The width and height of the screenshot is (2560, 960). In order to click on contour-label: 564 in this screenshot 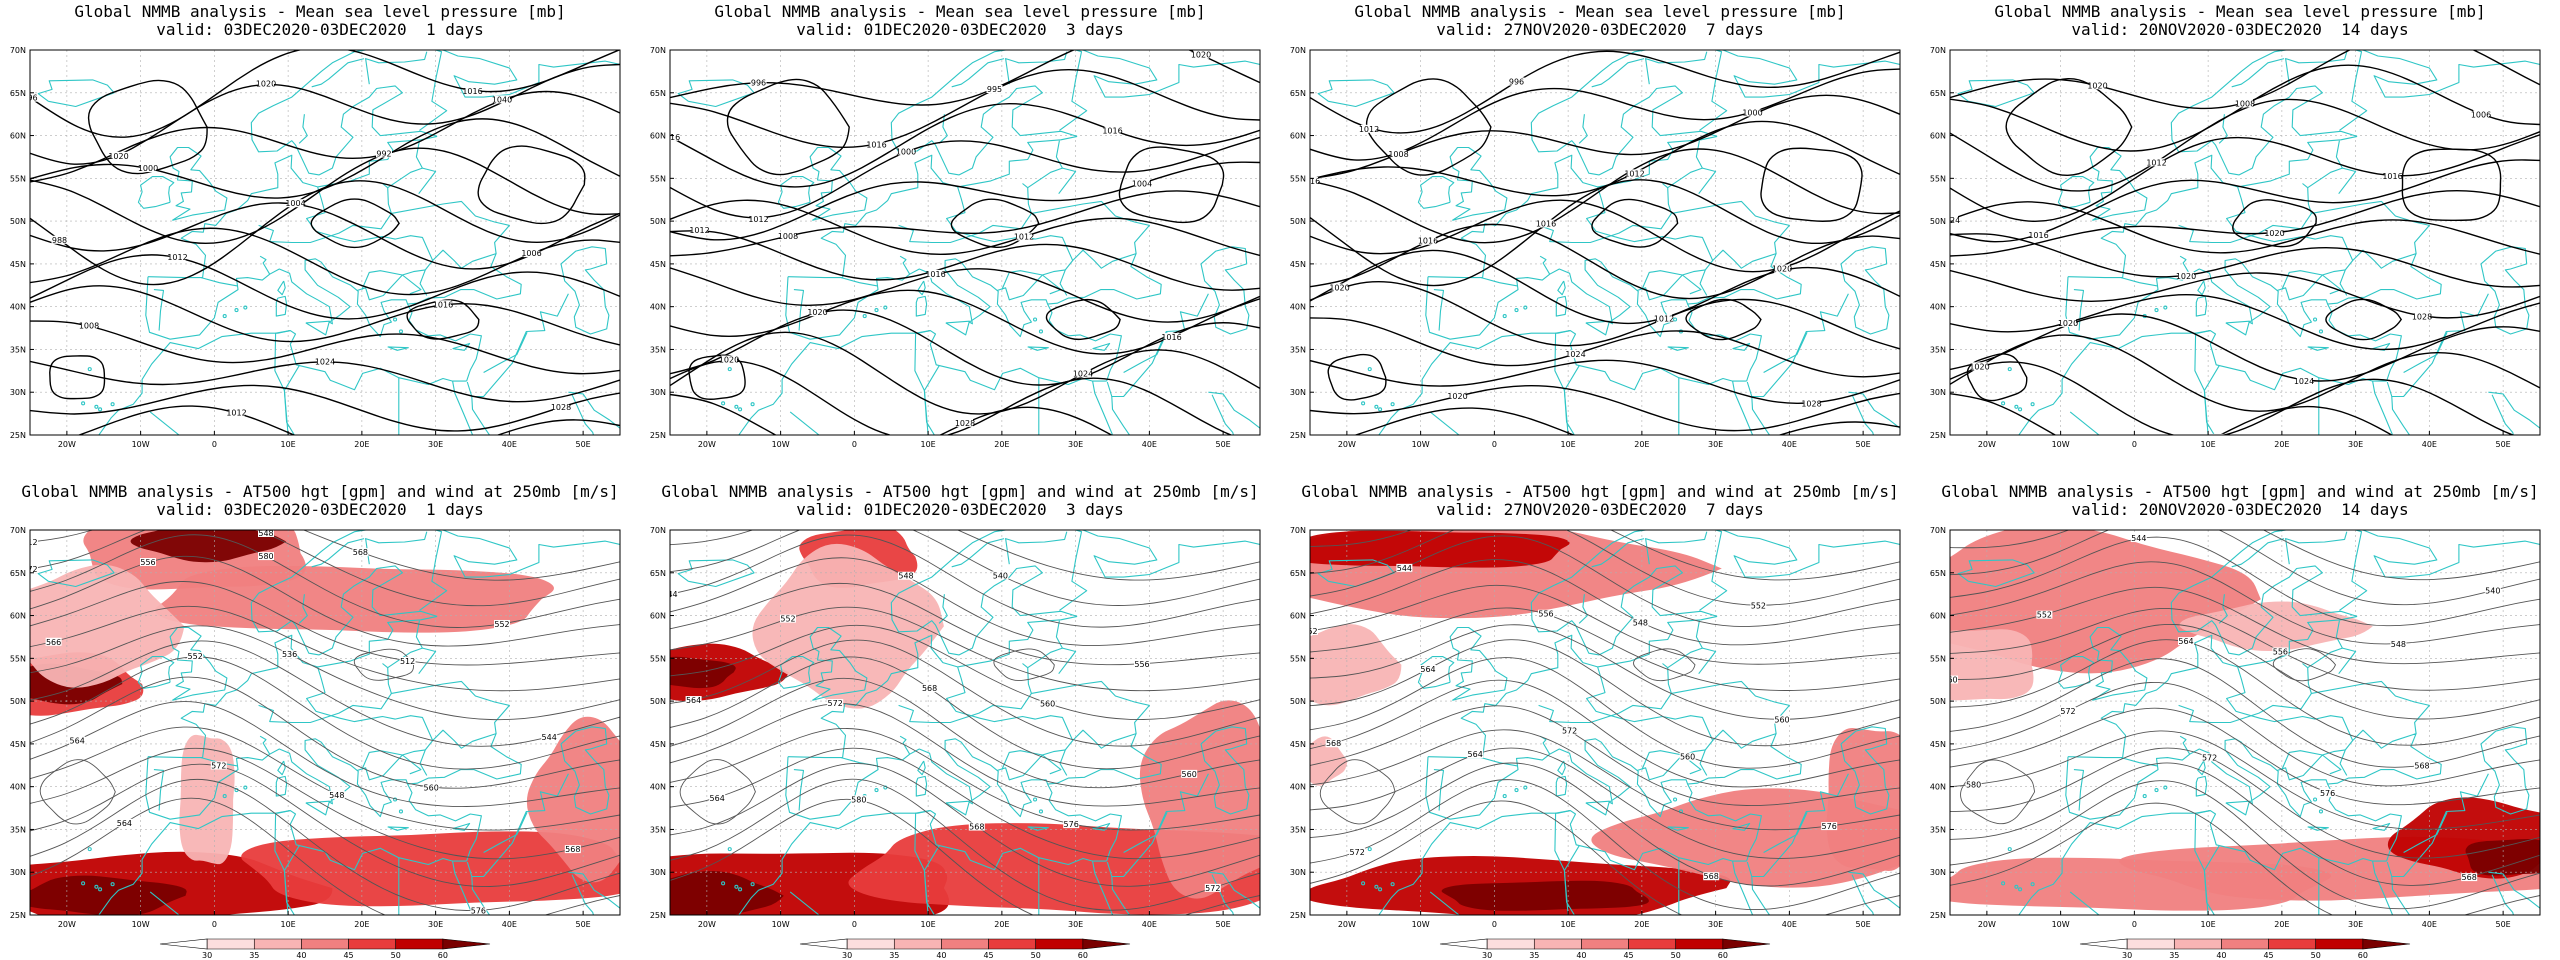, I will do `click(77, 741)`.